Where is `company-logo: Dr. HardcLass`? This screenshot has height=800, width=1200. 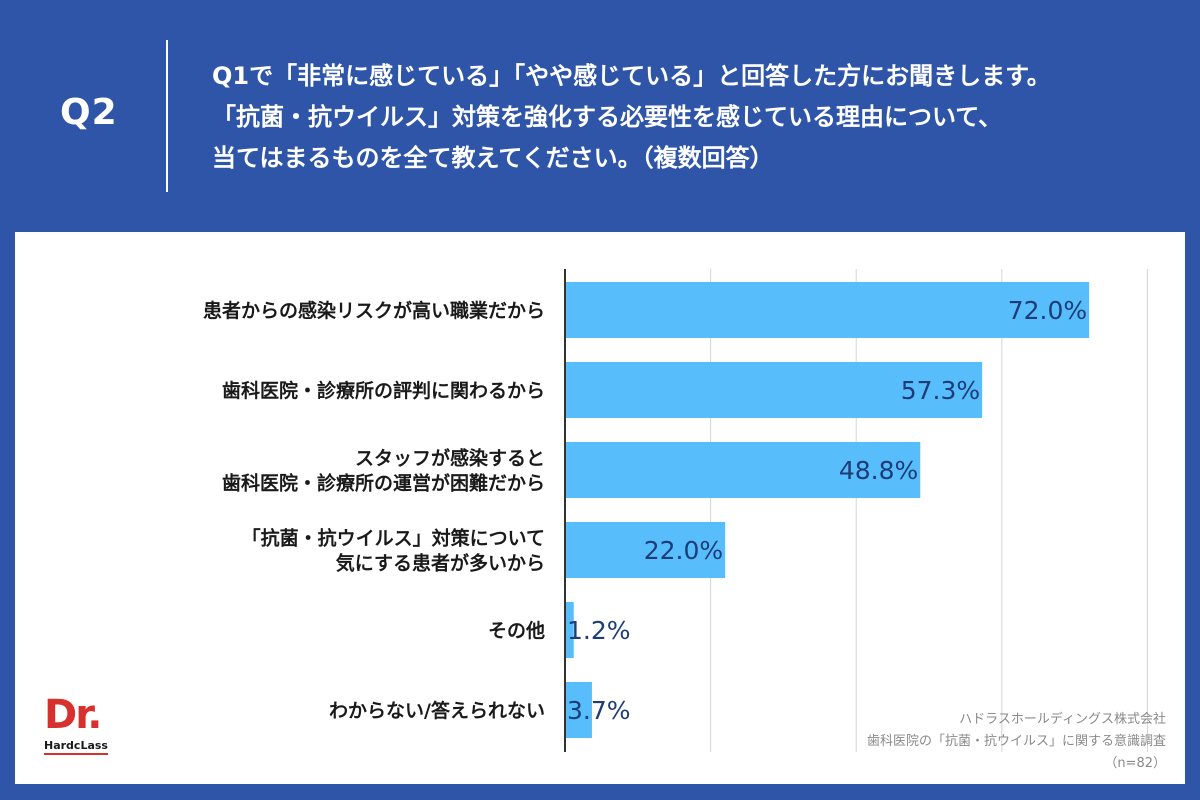 company-logo: Dr. HardcLass is located at coordinates (81, 726).